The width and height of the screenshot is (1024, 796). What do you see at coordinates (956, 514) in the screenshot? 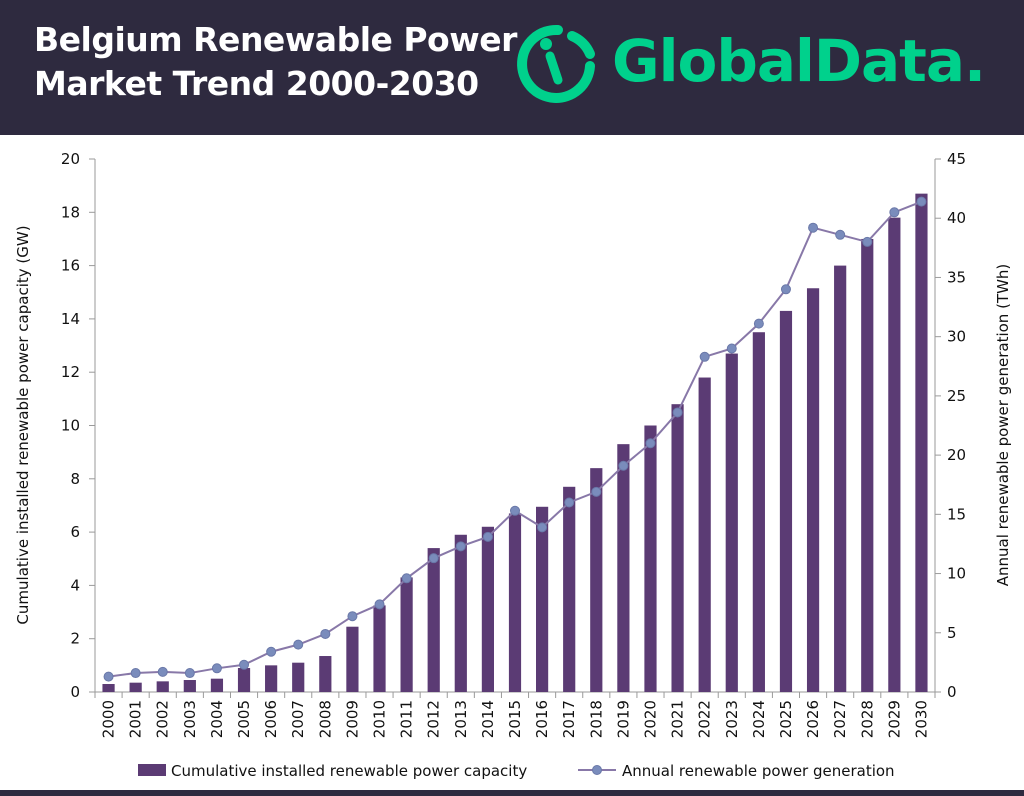
I see `y-right-tick-label: 15` at bounding box center [956, 514].